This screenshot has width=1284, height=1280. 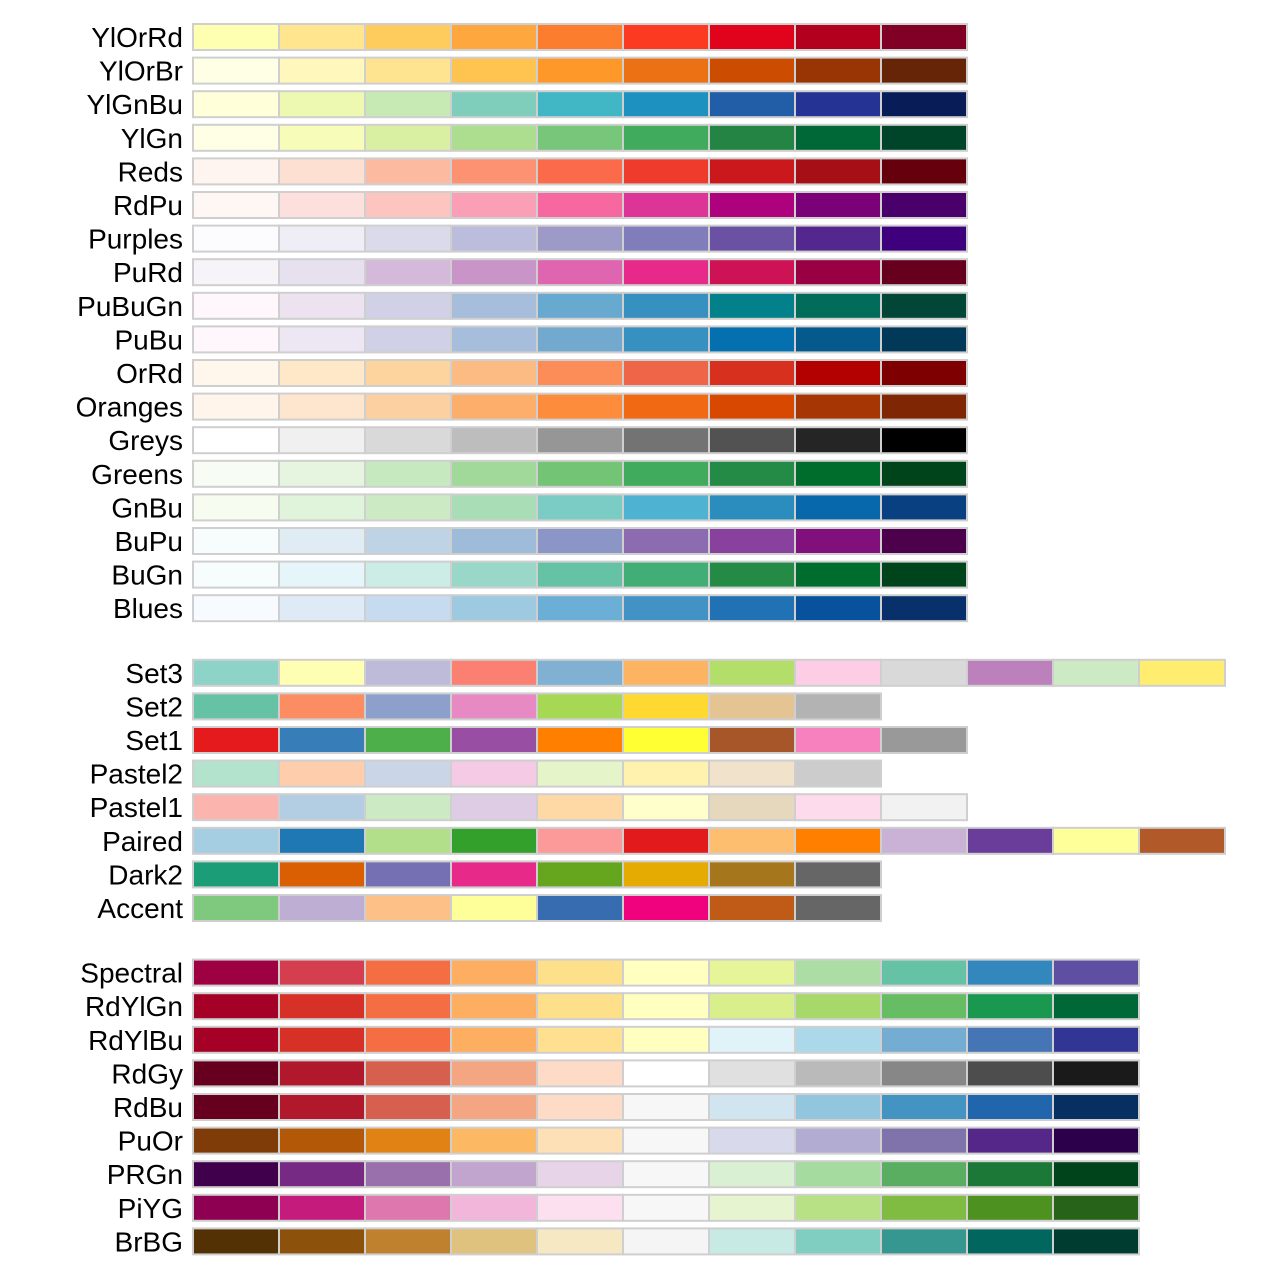 What do you see at coordinates (147, 1073) in the screenshot?
I see `palette-label: RdGy` at bounding box center [147, 1073].